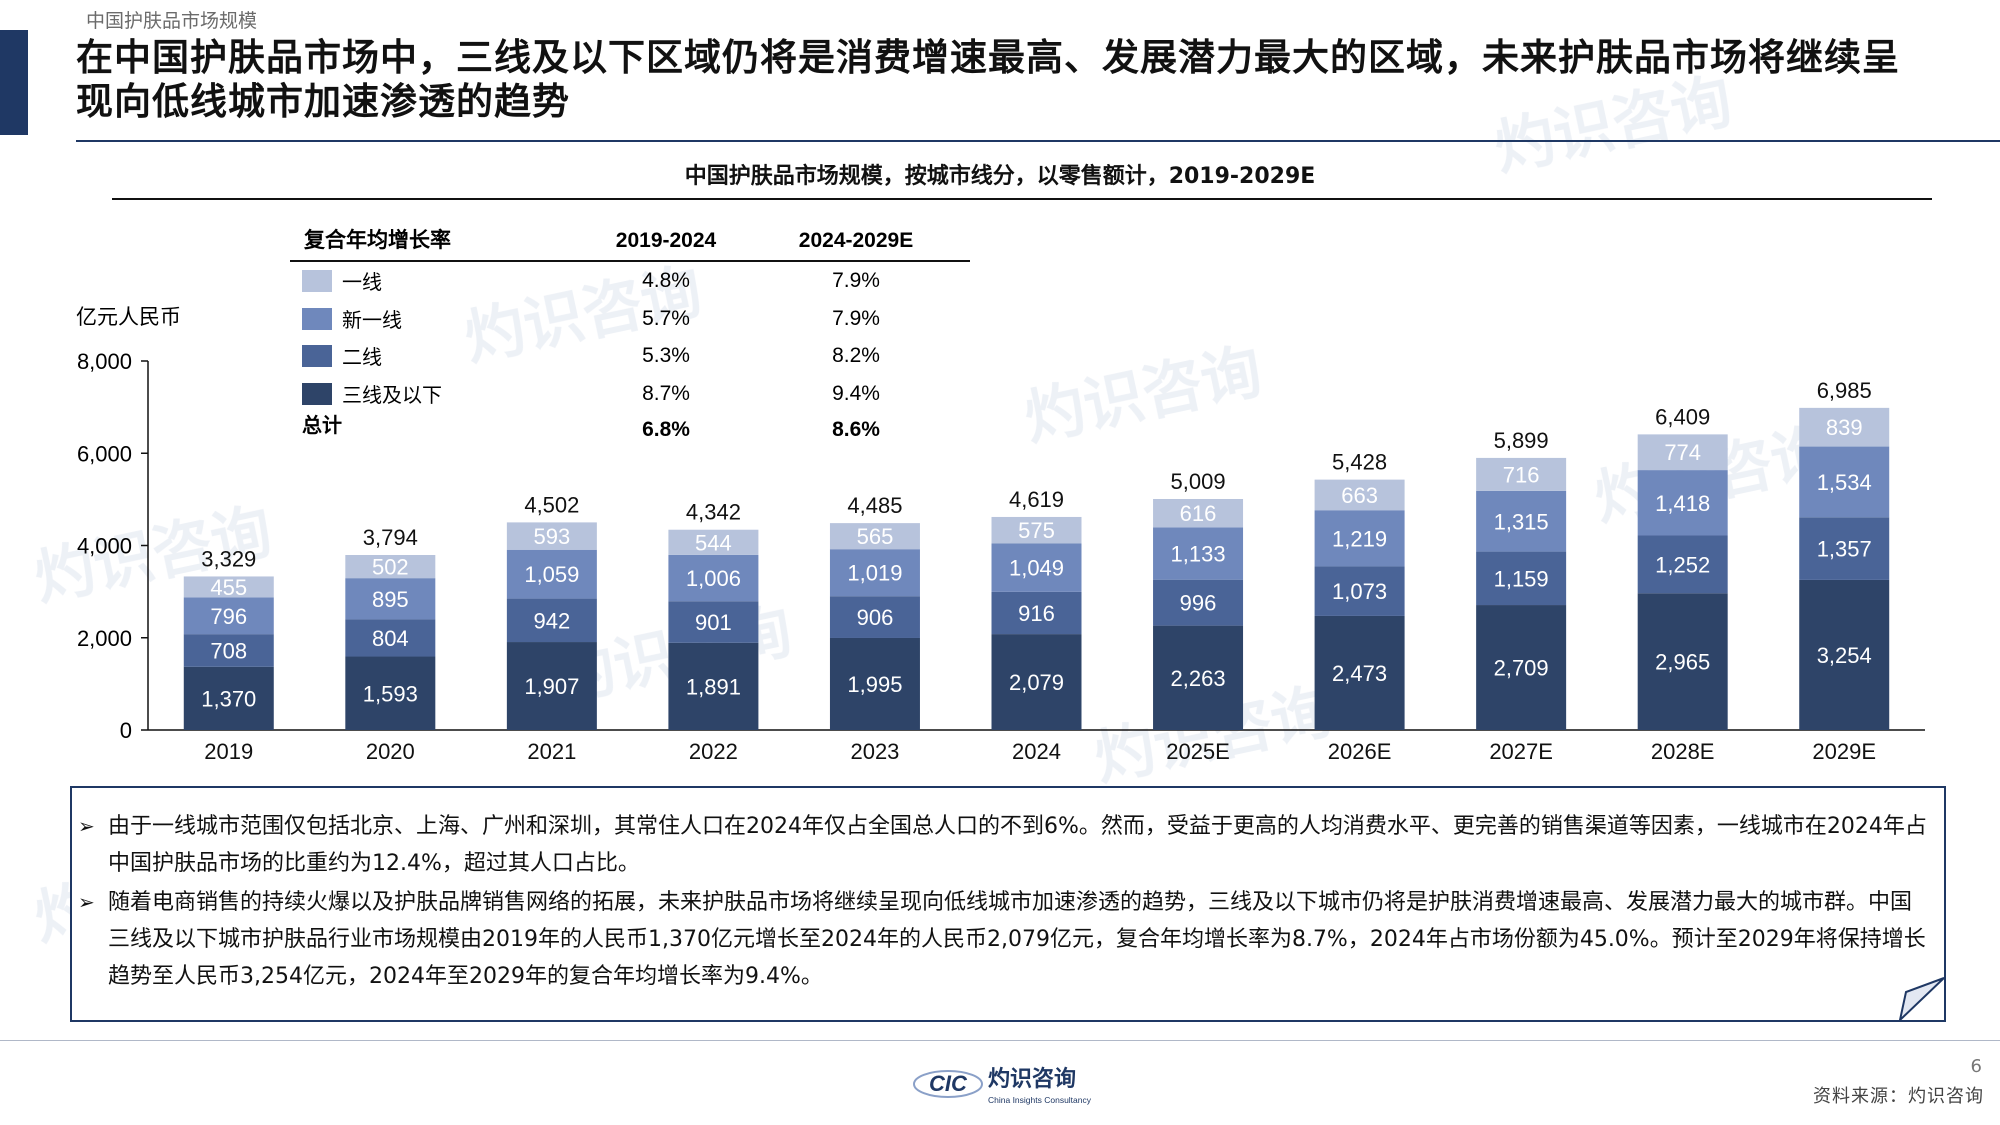 The height and width of the screenshot is (1125, 2000). I want to click on cagr-value: 4.8%, so click(666, 280).